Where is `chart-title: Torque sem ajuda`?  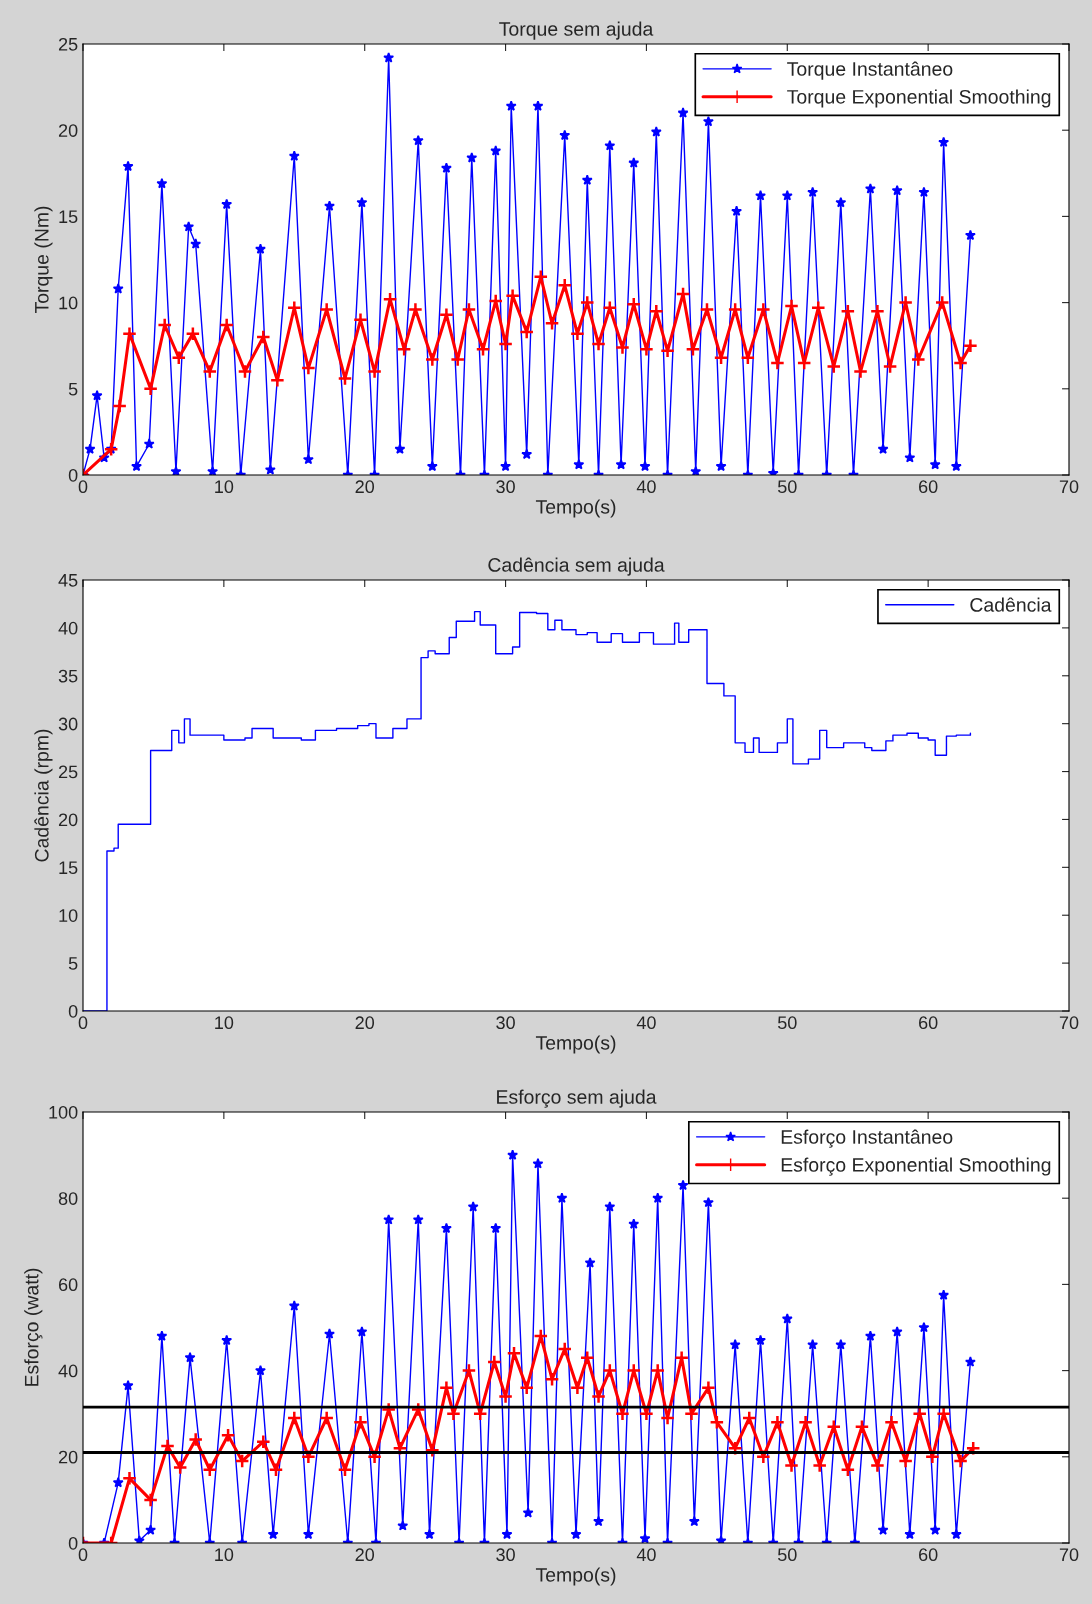 chart-title: Torque sem ajuda is located at coordinates (576, 30).